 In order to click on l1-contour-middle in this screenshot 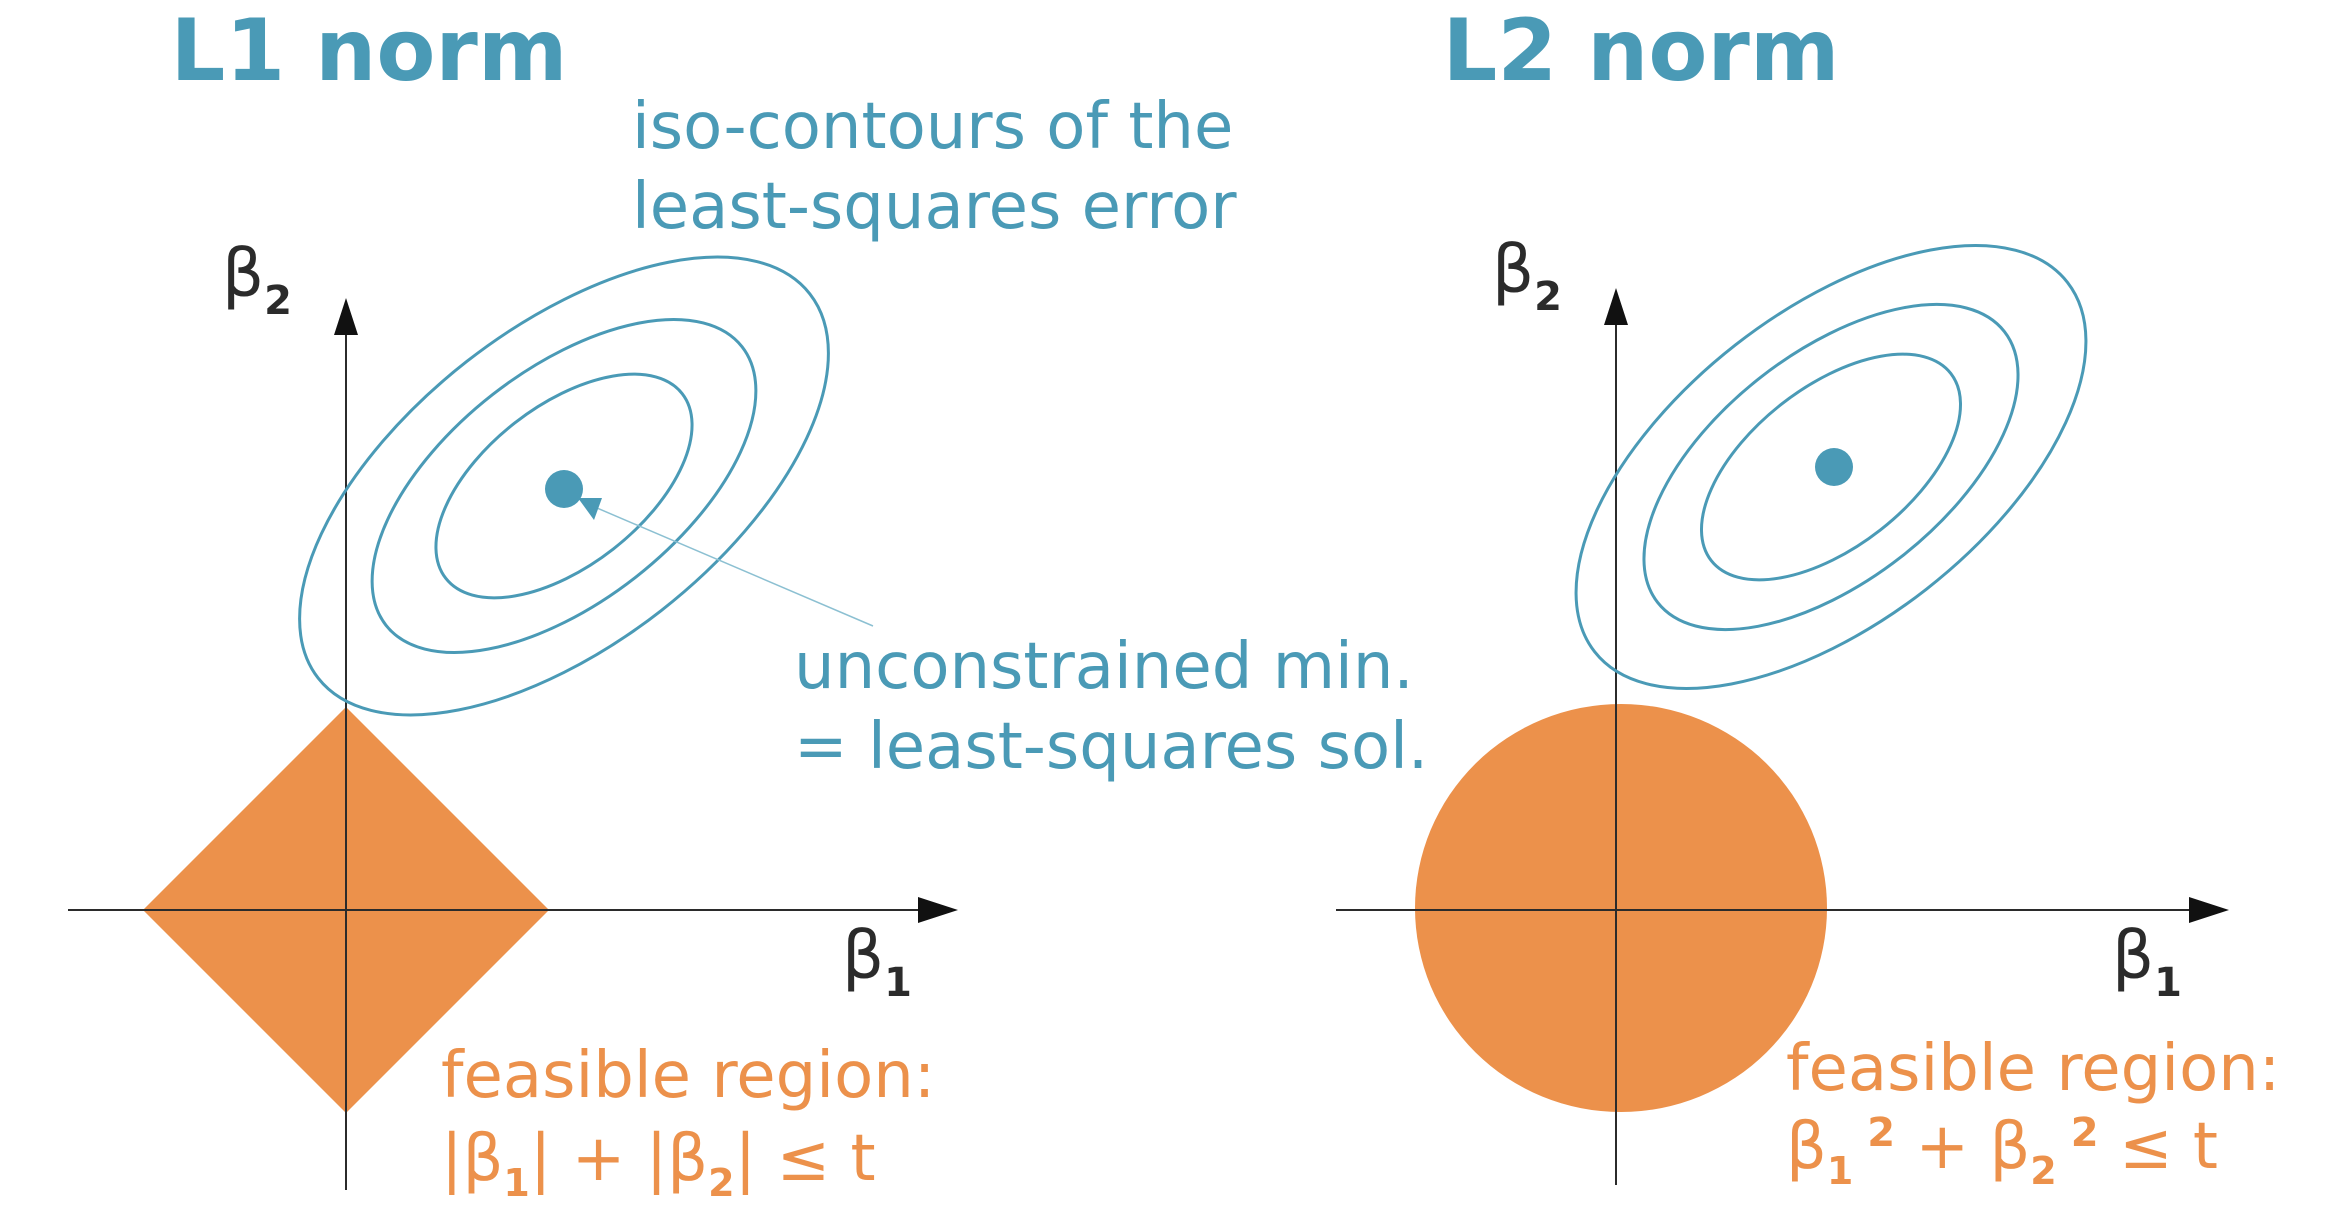, I will do `click(564, 486)`.